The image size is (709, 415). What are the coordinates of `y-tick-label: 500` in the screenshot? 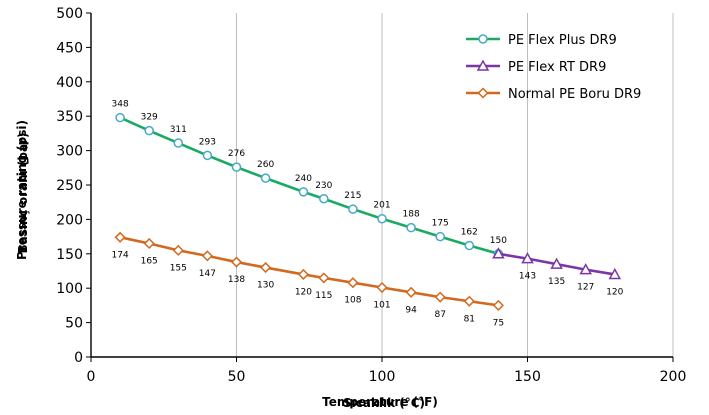 It's located at (69, 14).